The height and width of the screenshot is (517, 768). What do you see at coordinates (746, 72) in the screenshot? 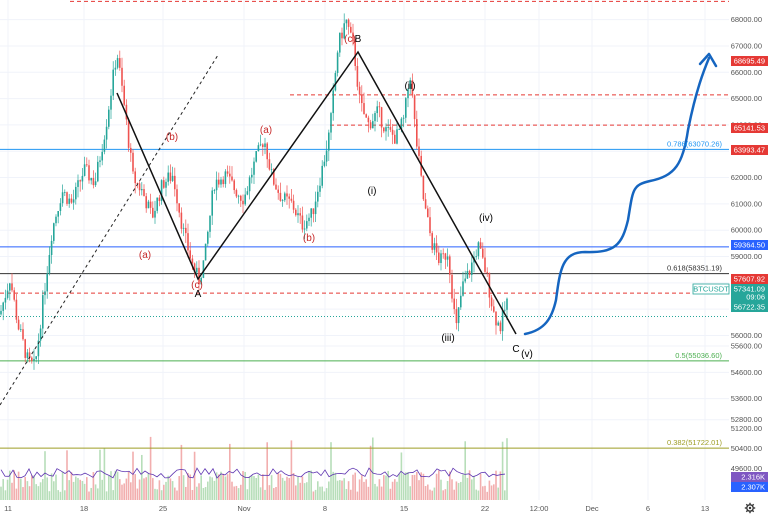
I see `price-axis-tick: 66000.00` at bounding box center [746, 72].